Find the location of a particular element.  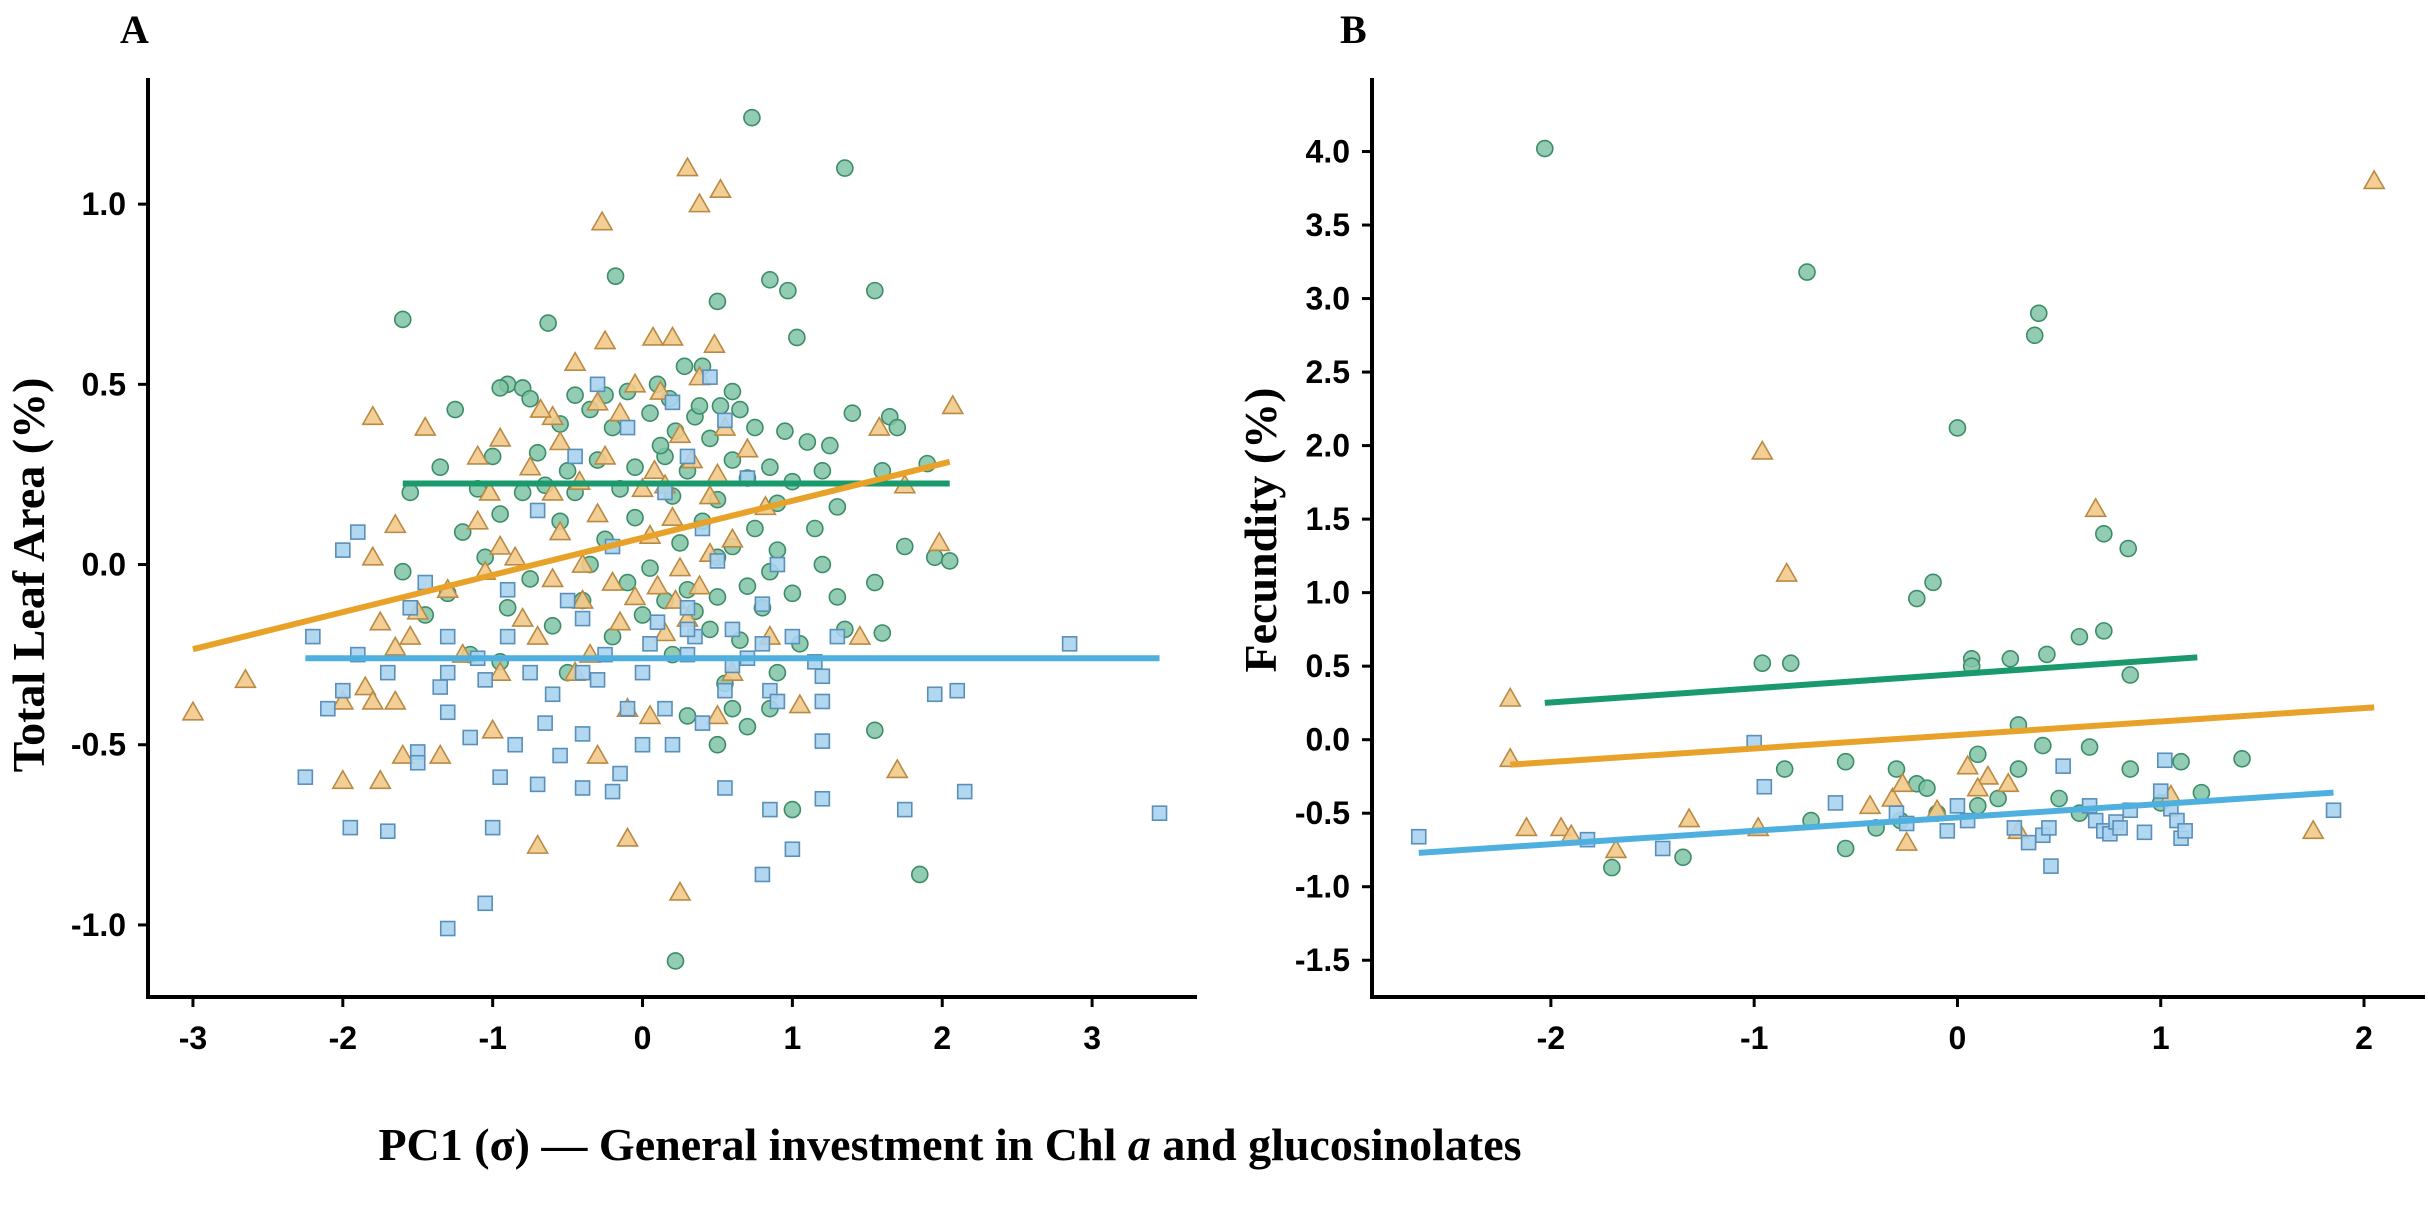

panel-a-xtick-label: 2 is located at coordinates (942, 1038).